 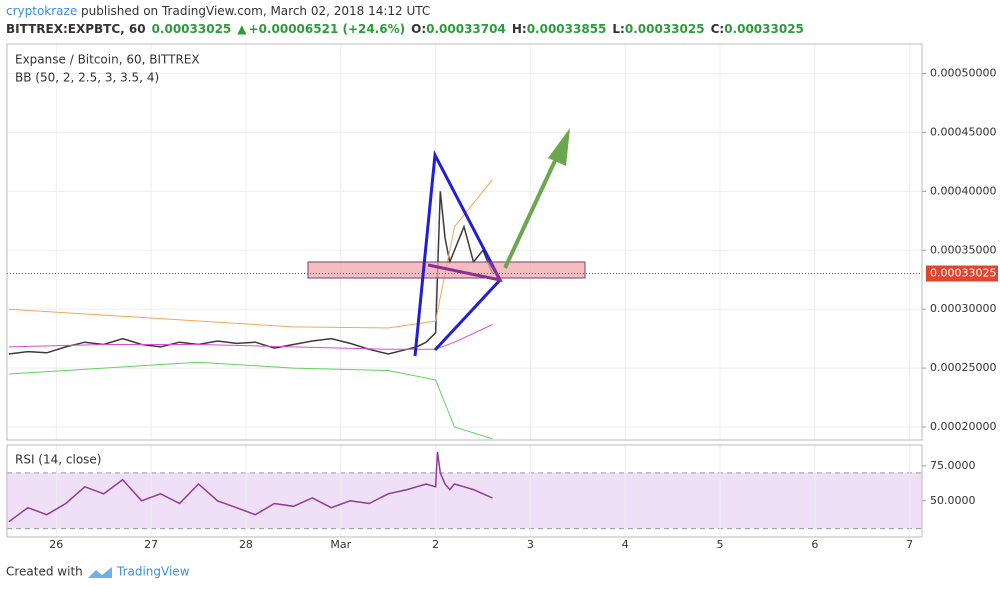 What do you see at coordinates (530, 544) in the screenshot?
I see `x-tick-label: 3` at bounding box center [530, 544].